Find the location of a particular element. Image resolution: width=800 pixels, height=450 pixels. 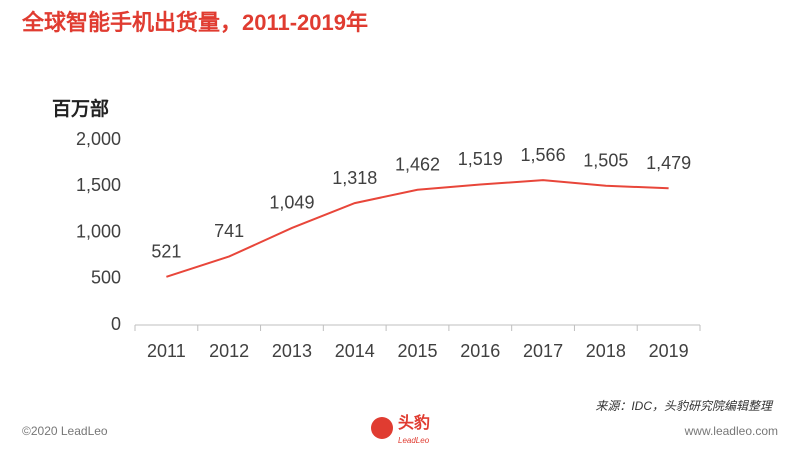

value-label: 1,566 is located at coordinates (543, 155).